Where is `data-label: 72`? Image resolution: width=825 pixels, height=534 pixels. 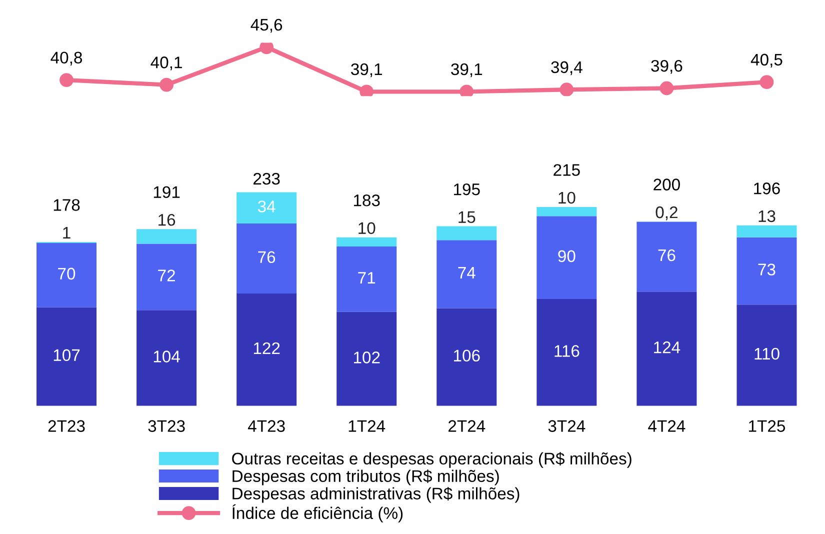 data-label: 72 is located at coordinates (166, 276).